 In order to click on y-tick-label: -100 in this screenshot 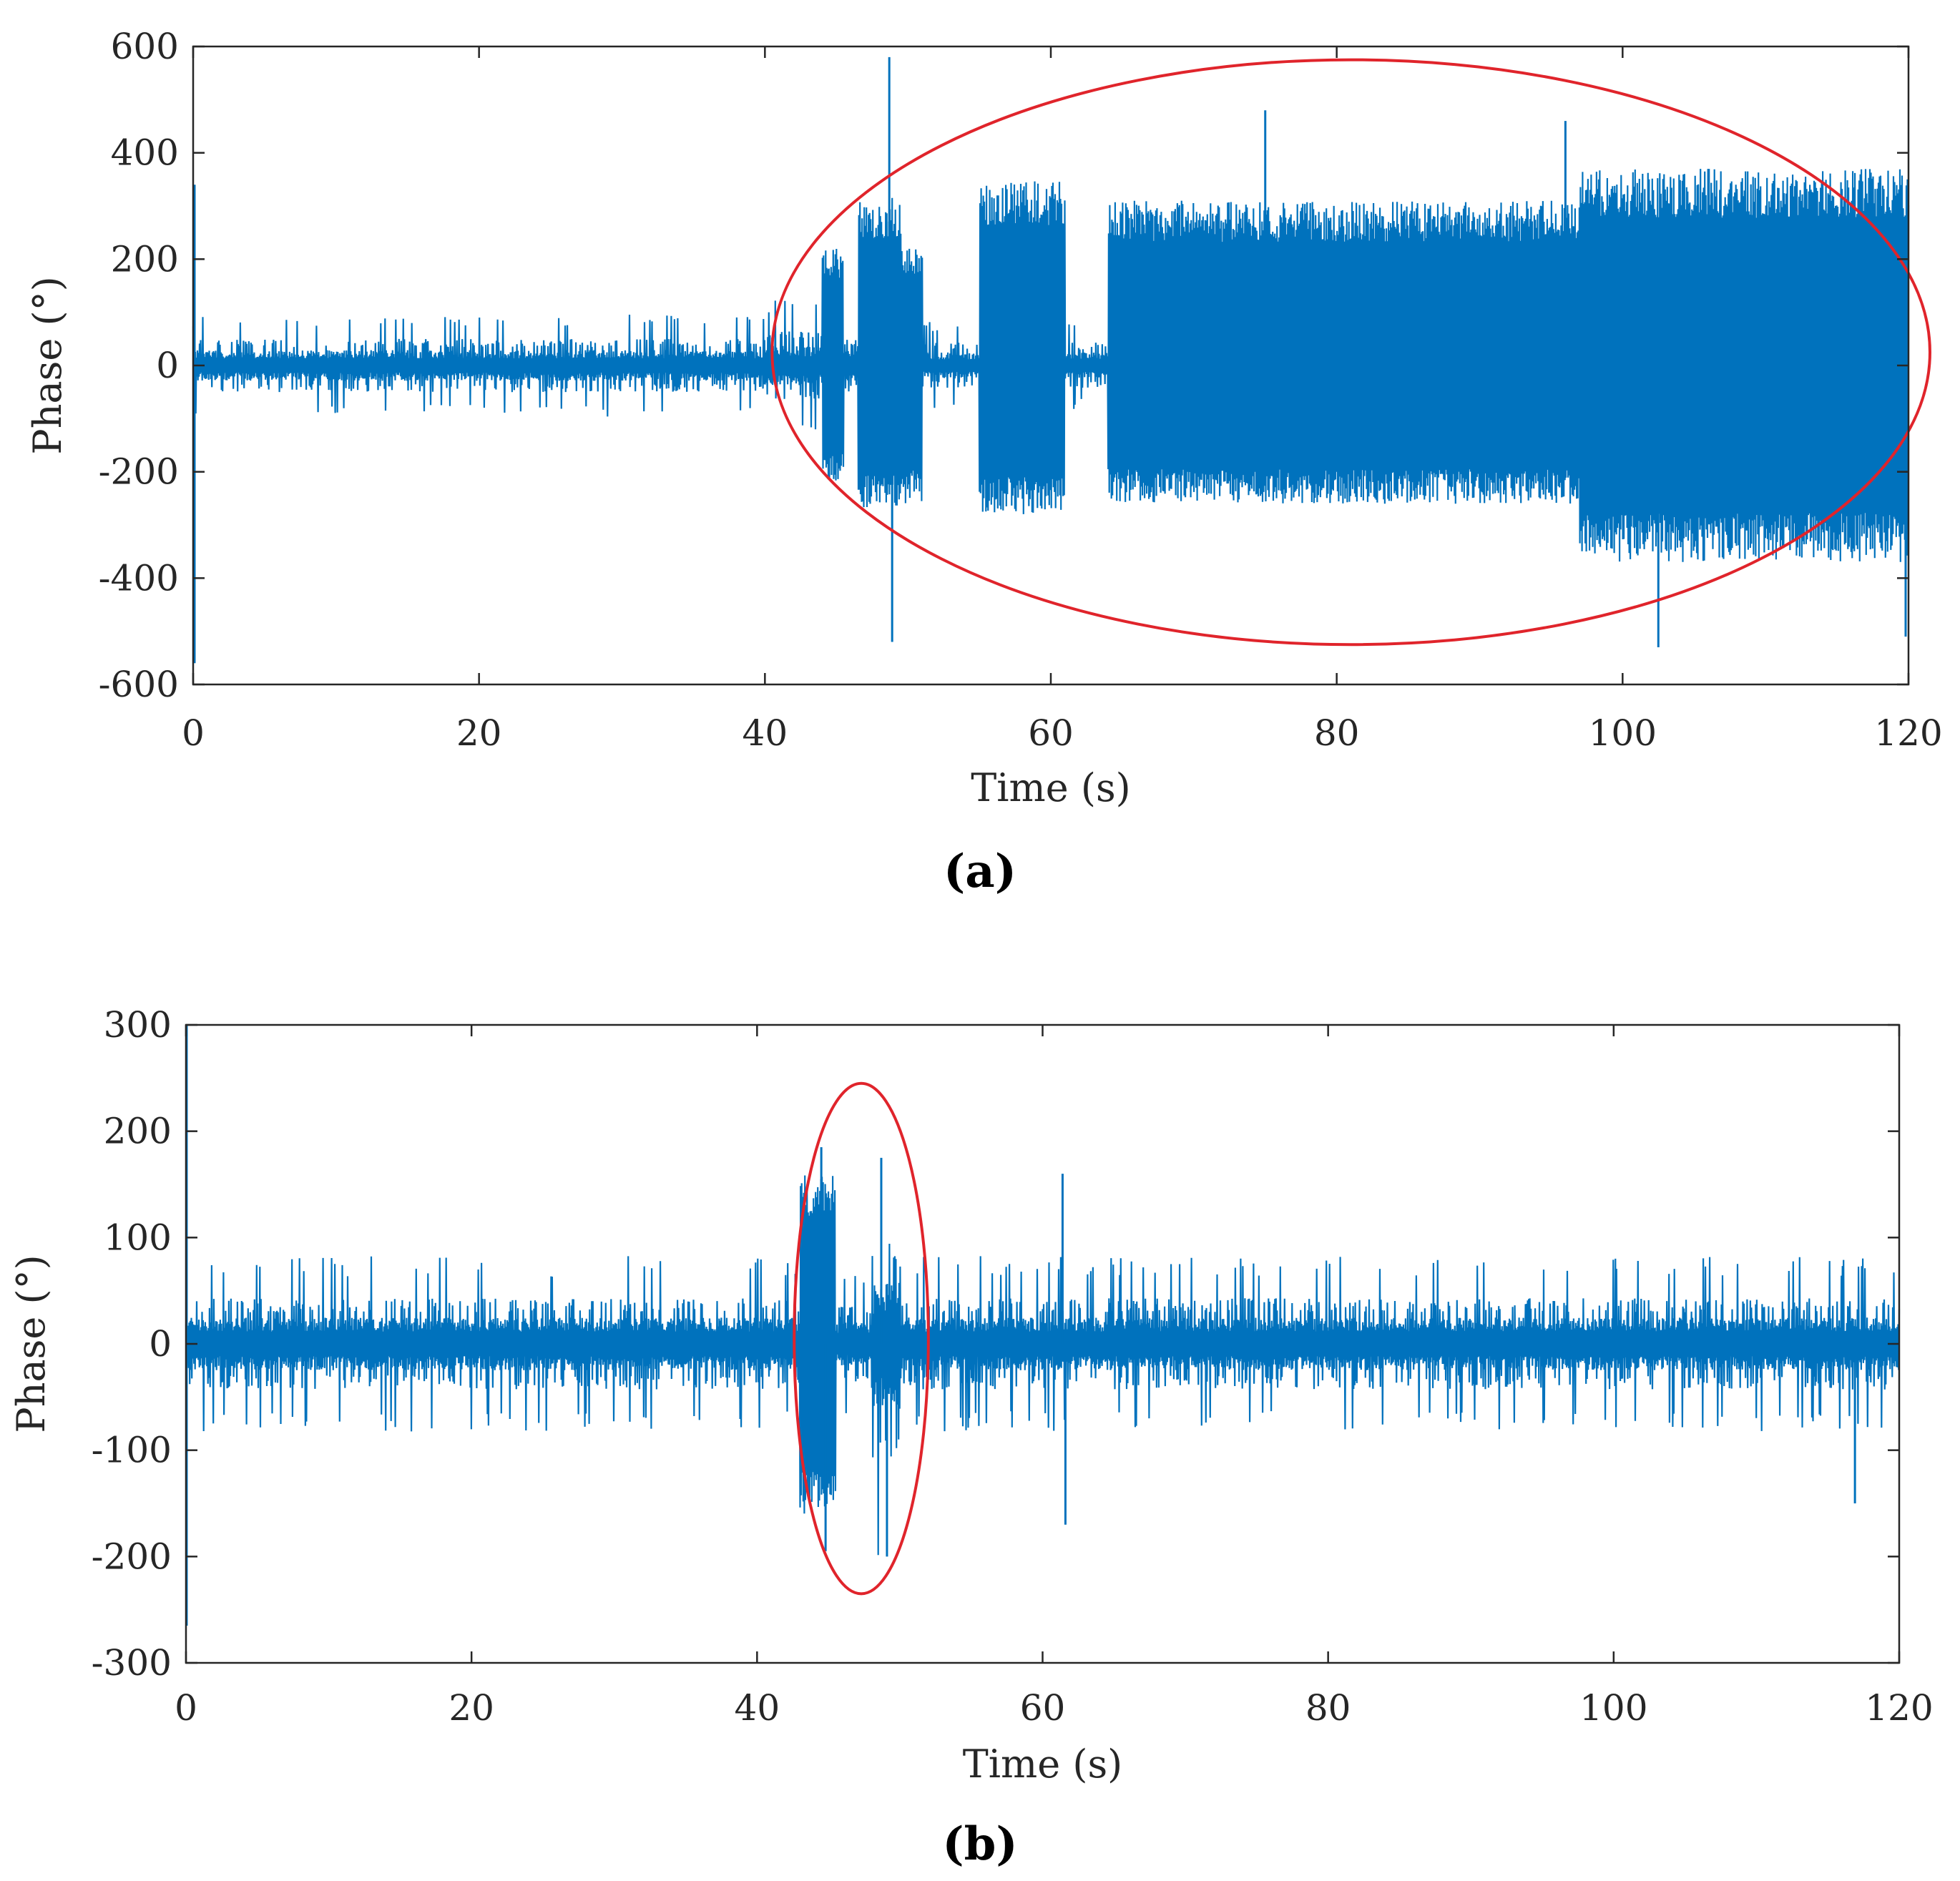, I will do `click(132, 1450)`.